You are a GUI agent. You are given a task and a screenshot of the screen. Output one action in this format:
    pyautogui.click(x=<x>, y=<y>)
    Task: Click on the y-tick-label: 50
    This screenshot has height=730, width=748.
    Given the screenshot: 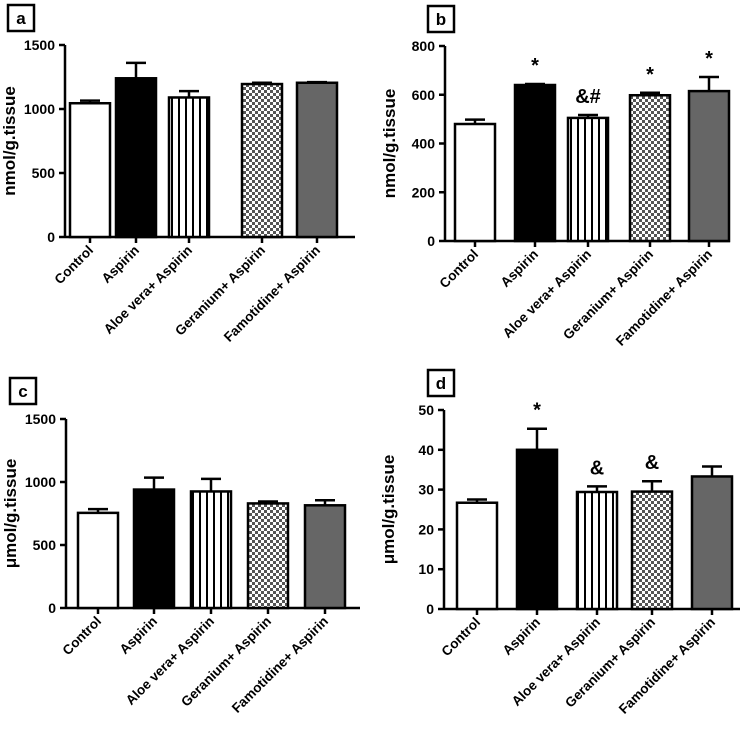 What is the action you would take?
    pyautogui.click(x=426, y=410)
    